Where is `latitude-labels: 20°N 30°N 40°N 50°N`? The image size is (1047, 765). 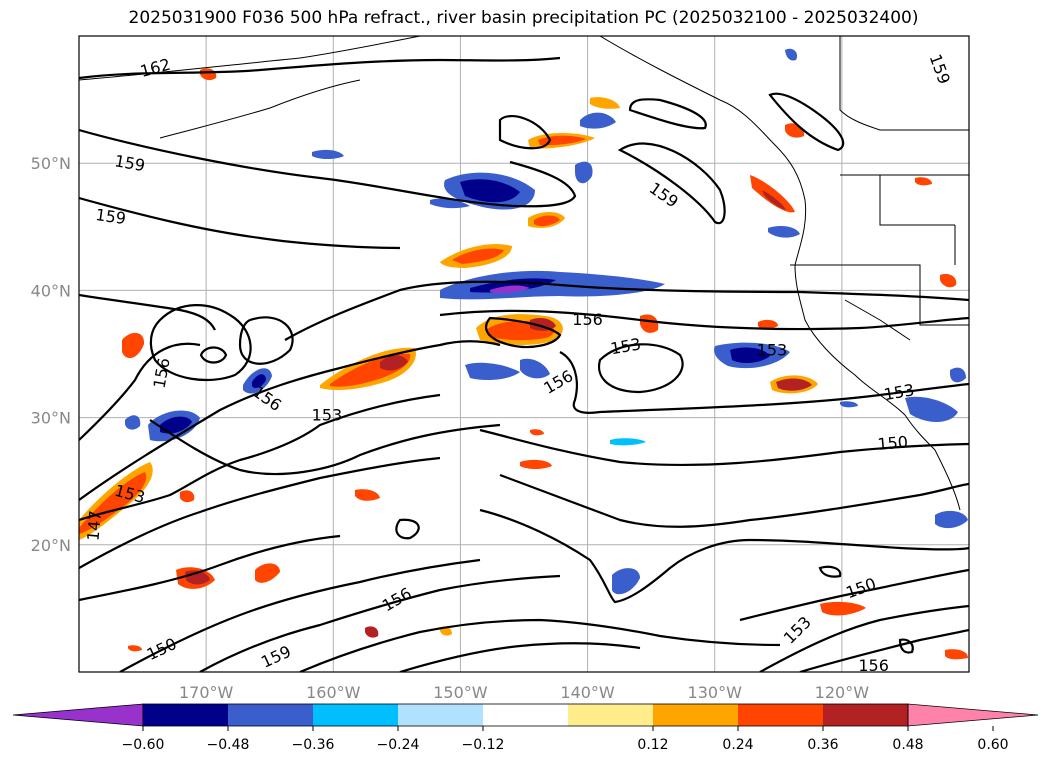
latitude-labels: 20°N 30°N 40°N 50°N is located at coordinates (51, 354).